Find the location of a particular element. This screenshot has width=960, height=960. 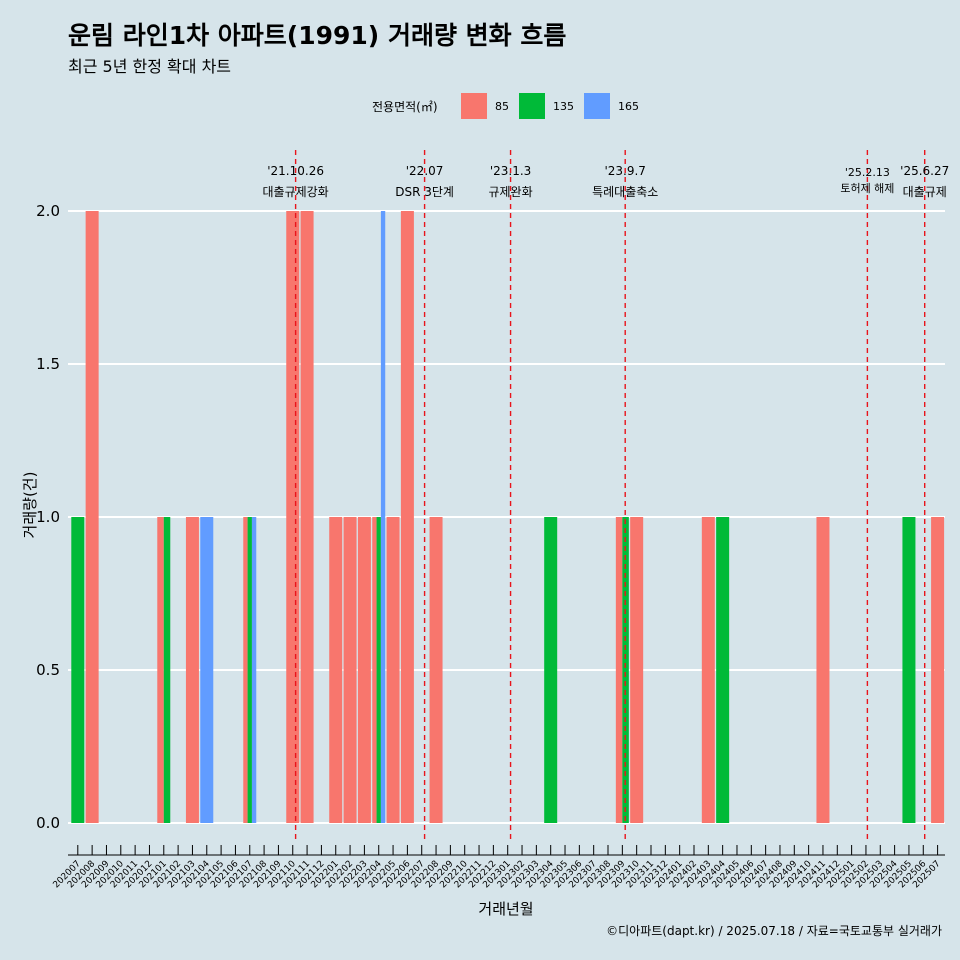

y-axis-label: 거래량(건) is located at coordinates (30, 505).